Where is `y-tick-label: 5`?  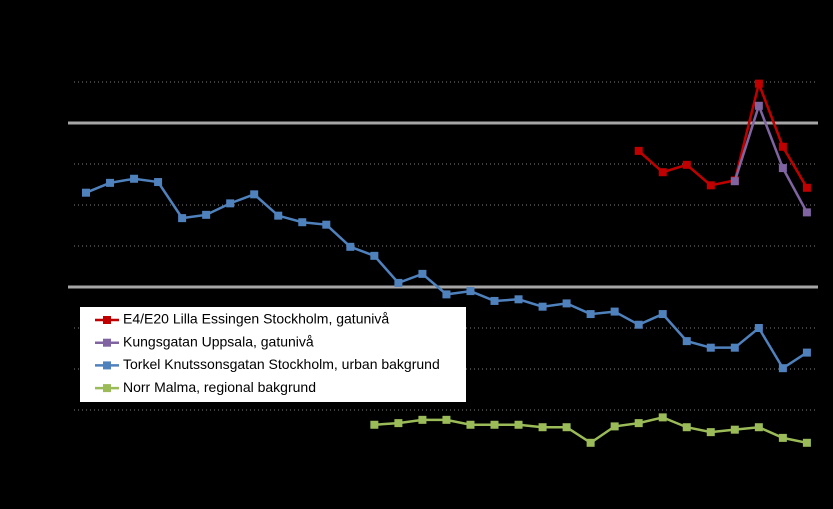
y-tick-label: 5 is located at coordinates (60, 409).